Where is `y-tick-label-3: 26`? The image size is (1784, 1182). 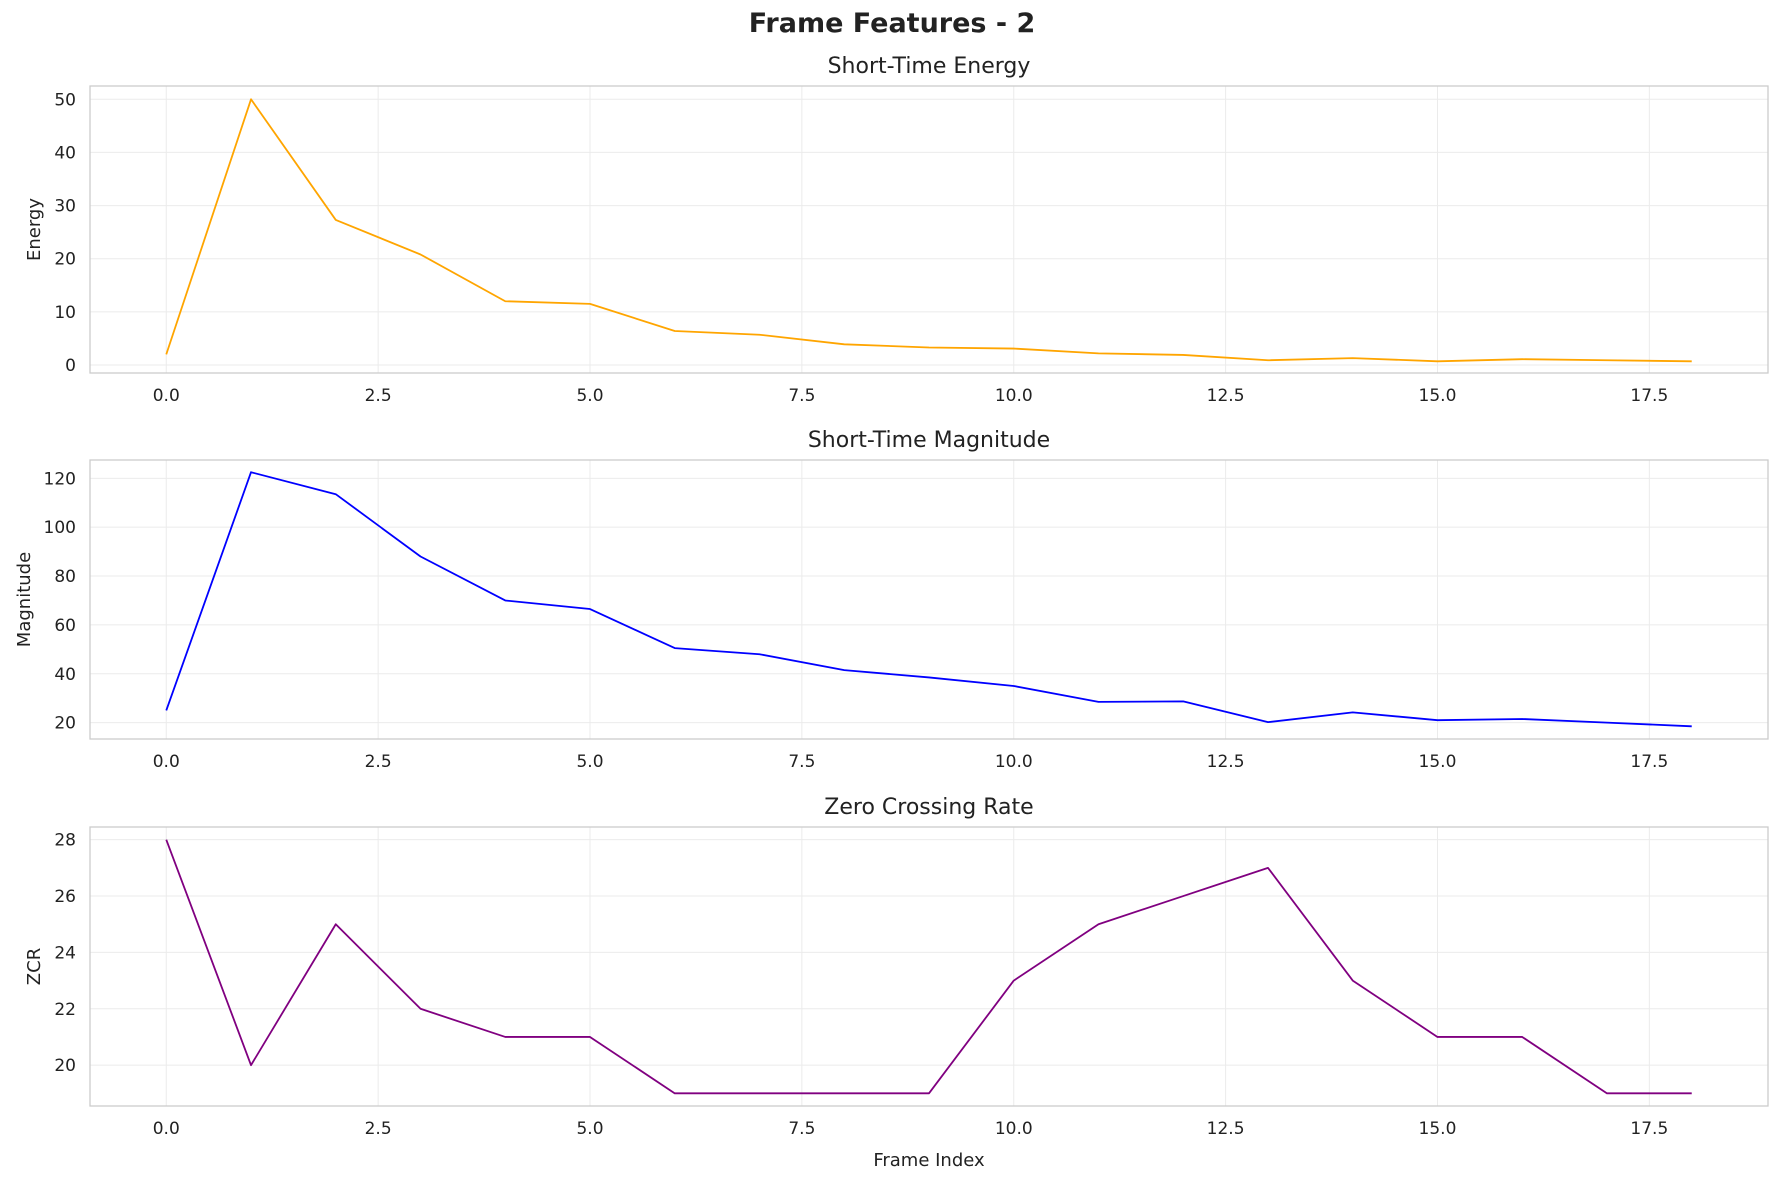 y-tick-label-3: 26 is located at coordinates (65, 897).